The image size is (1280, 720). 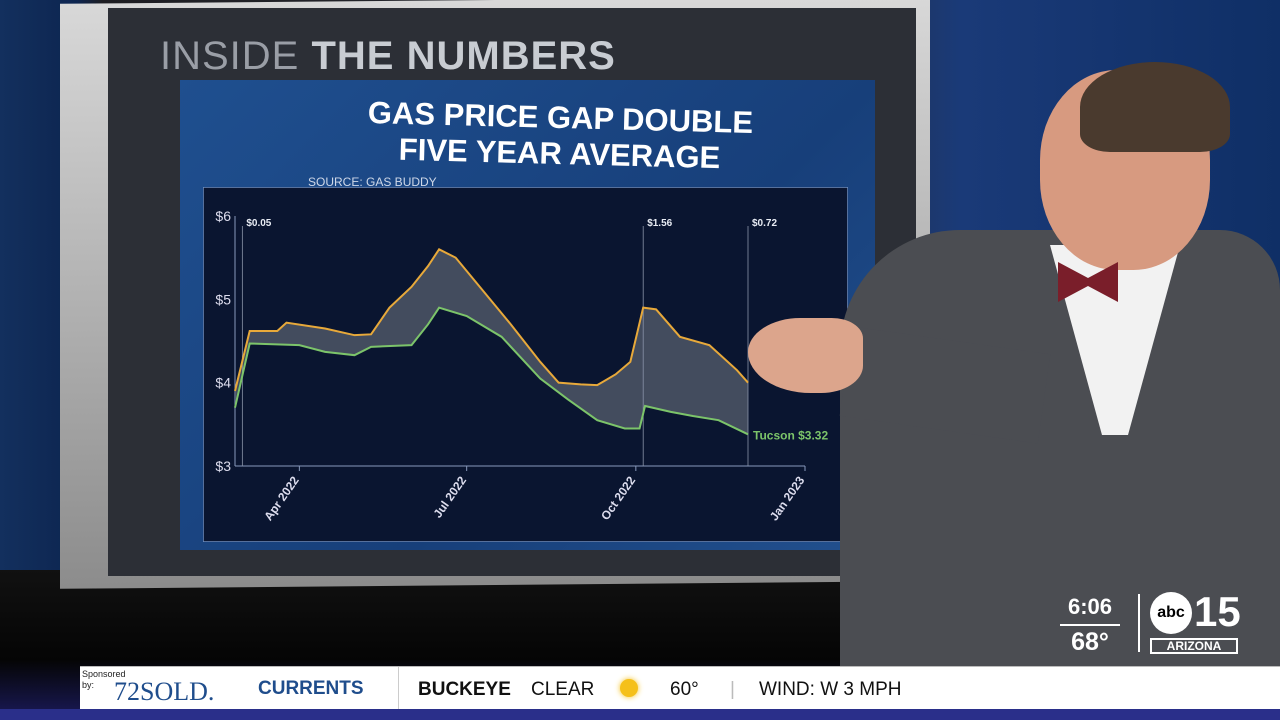 I want to click on presenter-hand, so click(x=805, y=355).